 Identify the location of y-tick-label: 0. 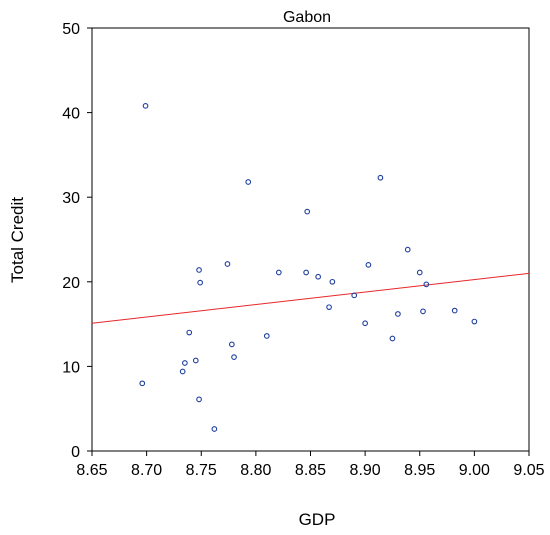
(75, 452).